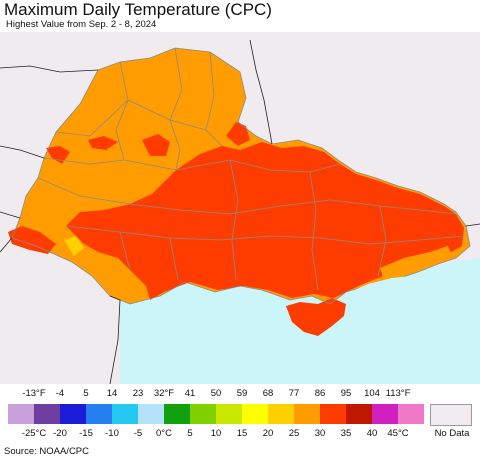  I want to click on fahrenheit-tick-label: 95, so click(346, 393).